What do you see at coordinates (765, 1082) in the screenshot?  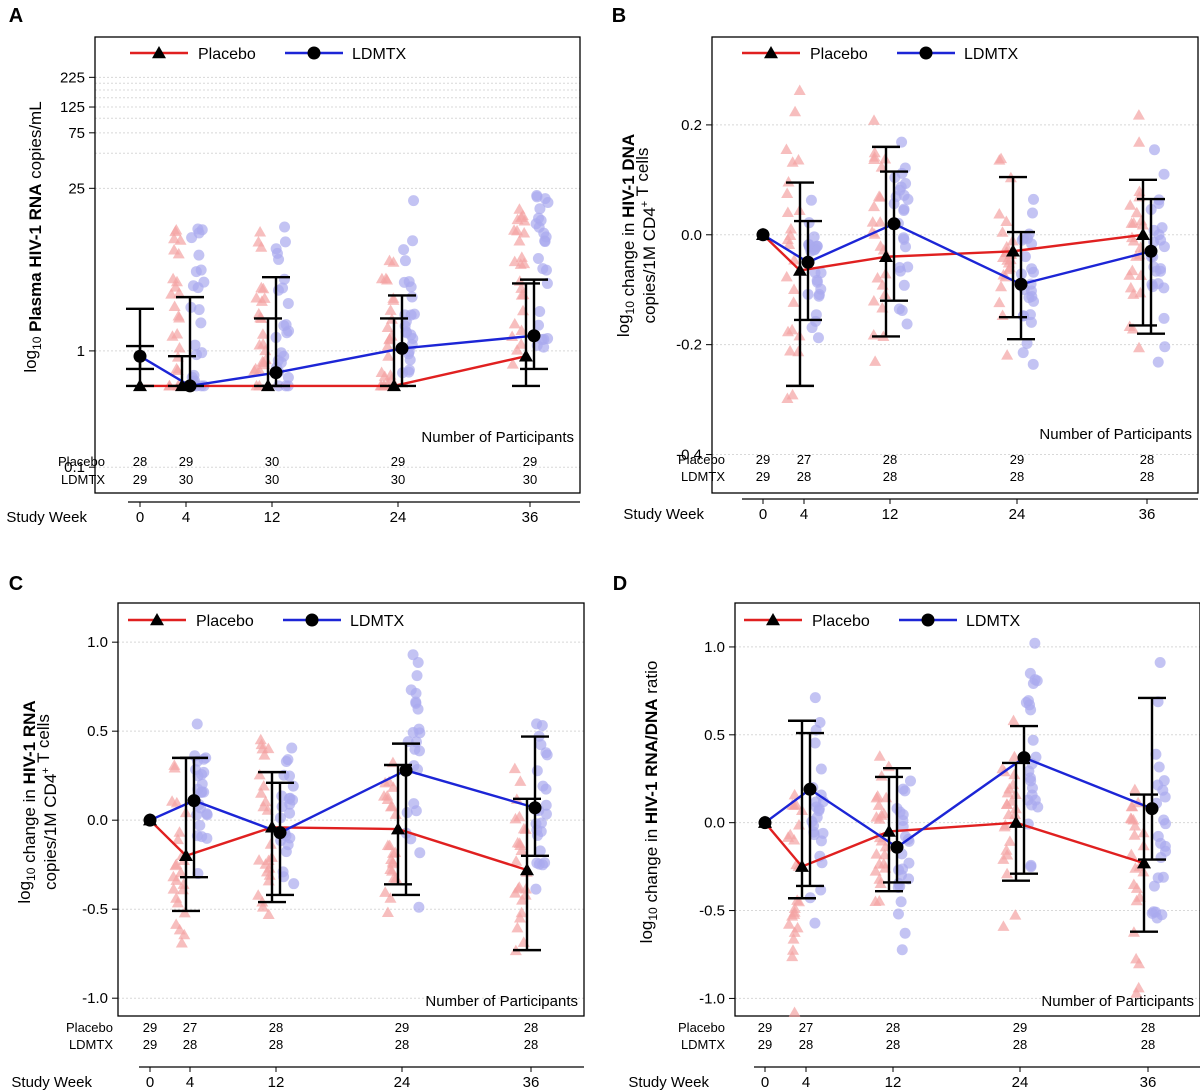 I see `x-tick-label: 0` at bounding box center [765, 1082].